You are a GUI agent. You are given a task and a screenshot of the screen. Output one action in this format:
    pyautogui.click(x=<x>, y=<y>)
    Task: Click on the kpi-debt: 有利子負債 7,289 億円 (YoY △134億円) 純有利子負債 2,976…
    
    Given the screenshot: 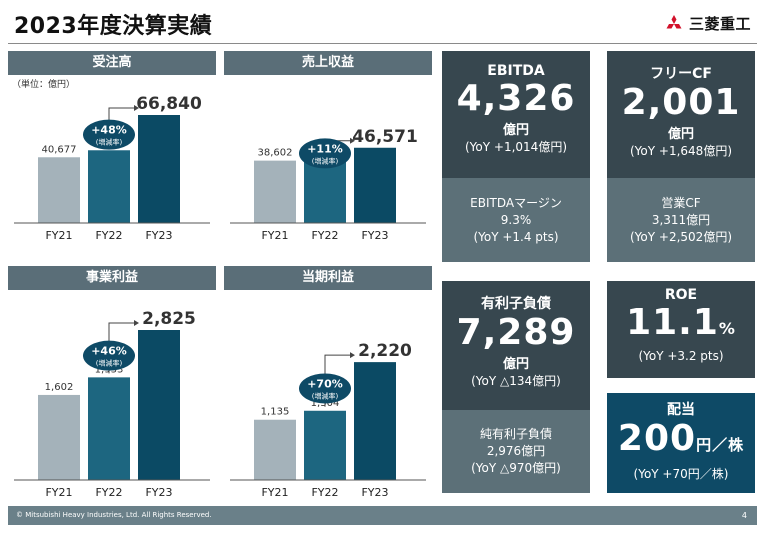 What is the action you would take?
    pyautogui.click(x=516, y=387)
    